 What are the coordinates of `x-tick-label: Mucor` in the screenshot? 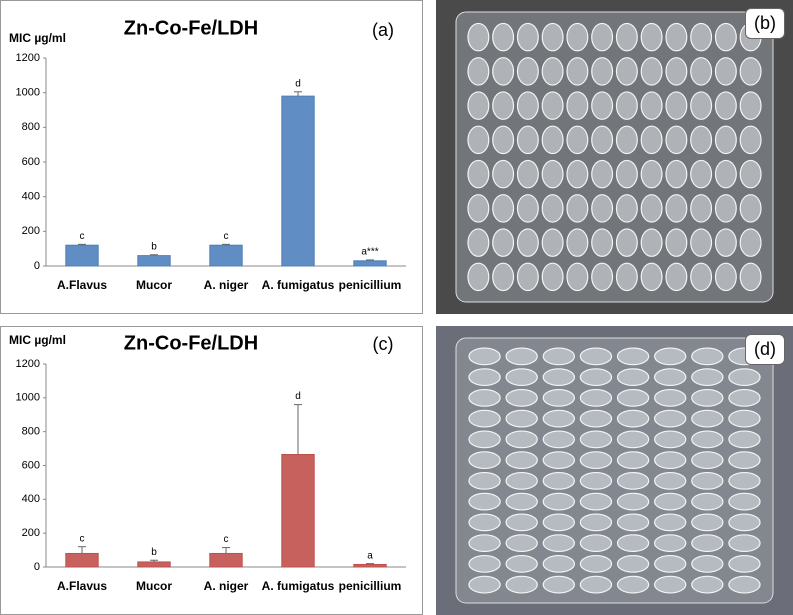 It's located at (154, 586).